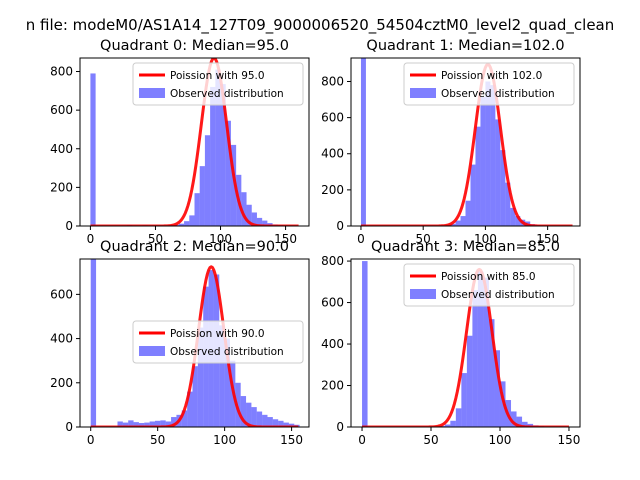 This screenshot has height=480, width=640. I want to click on legend: Poission with 85.0 Observed distribution, so click(489, 285).